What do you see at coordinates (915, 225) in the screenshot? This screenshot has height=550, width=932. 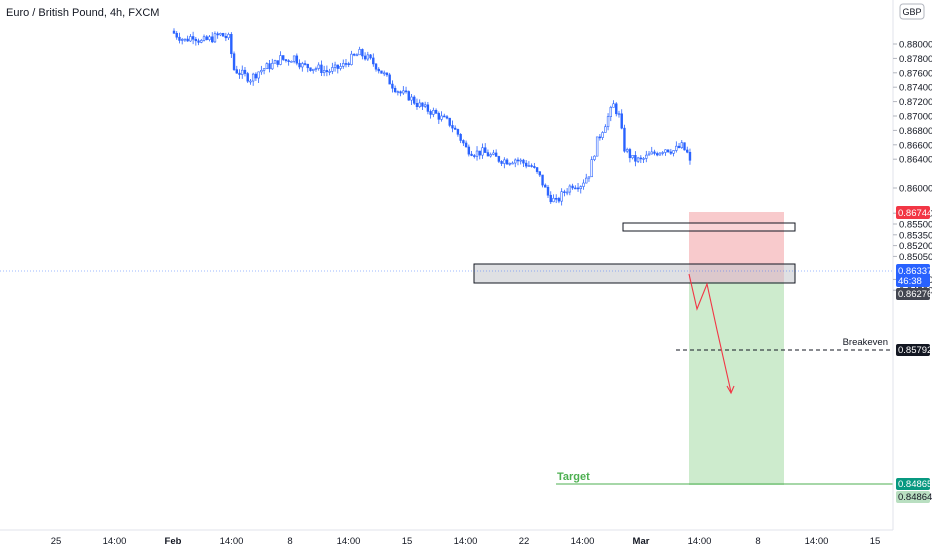 I see `price-tick-label: 0.85500` at bounding box center [915, 225].